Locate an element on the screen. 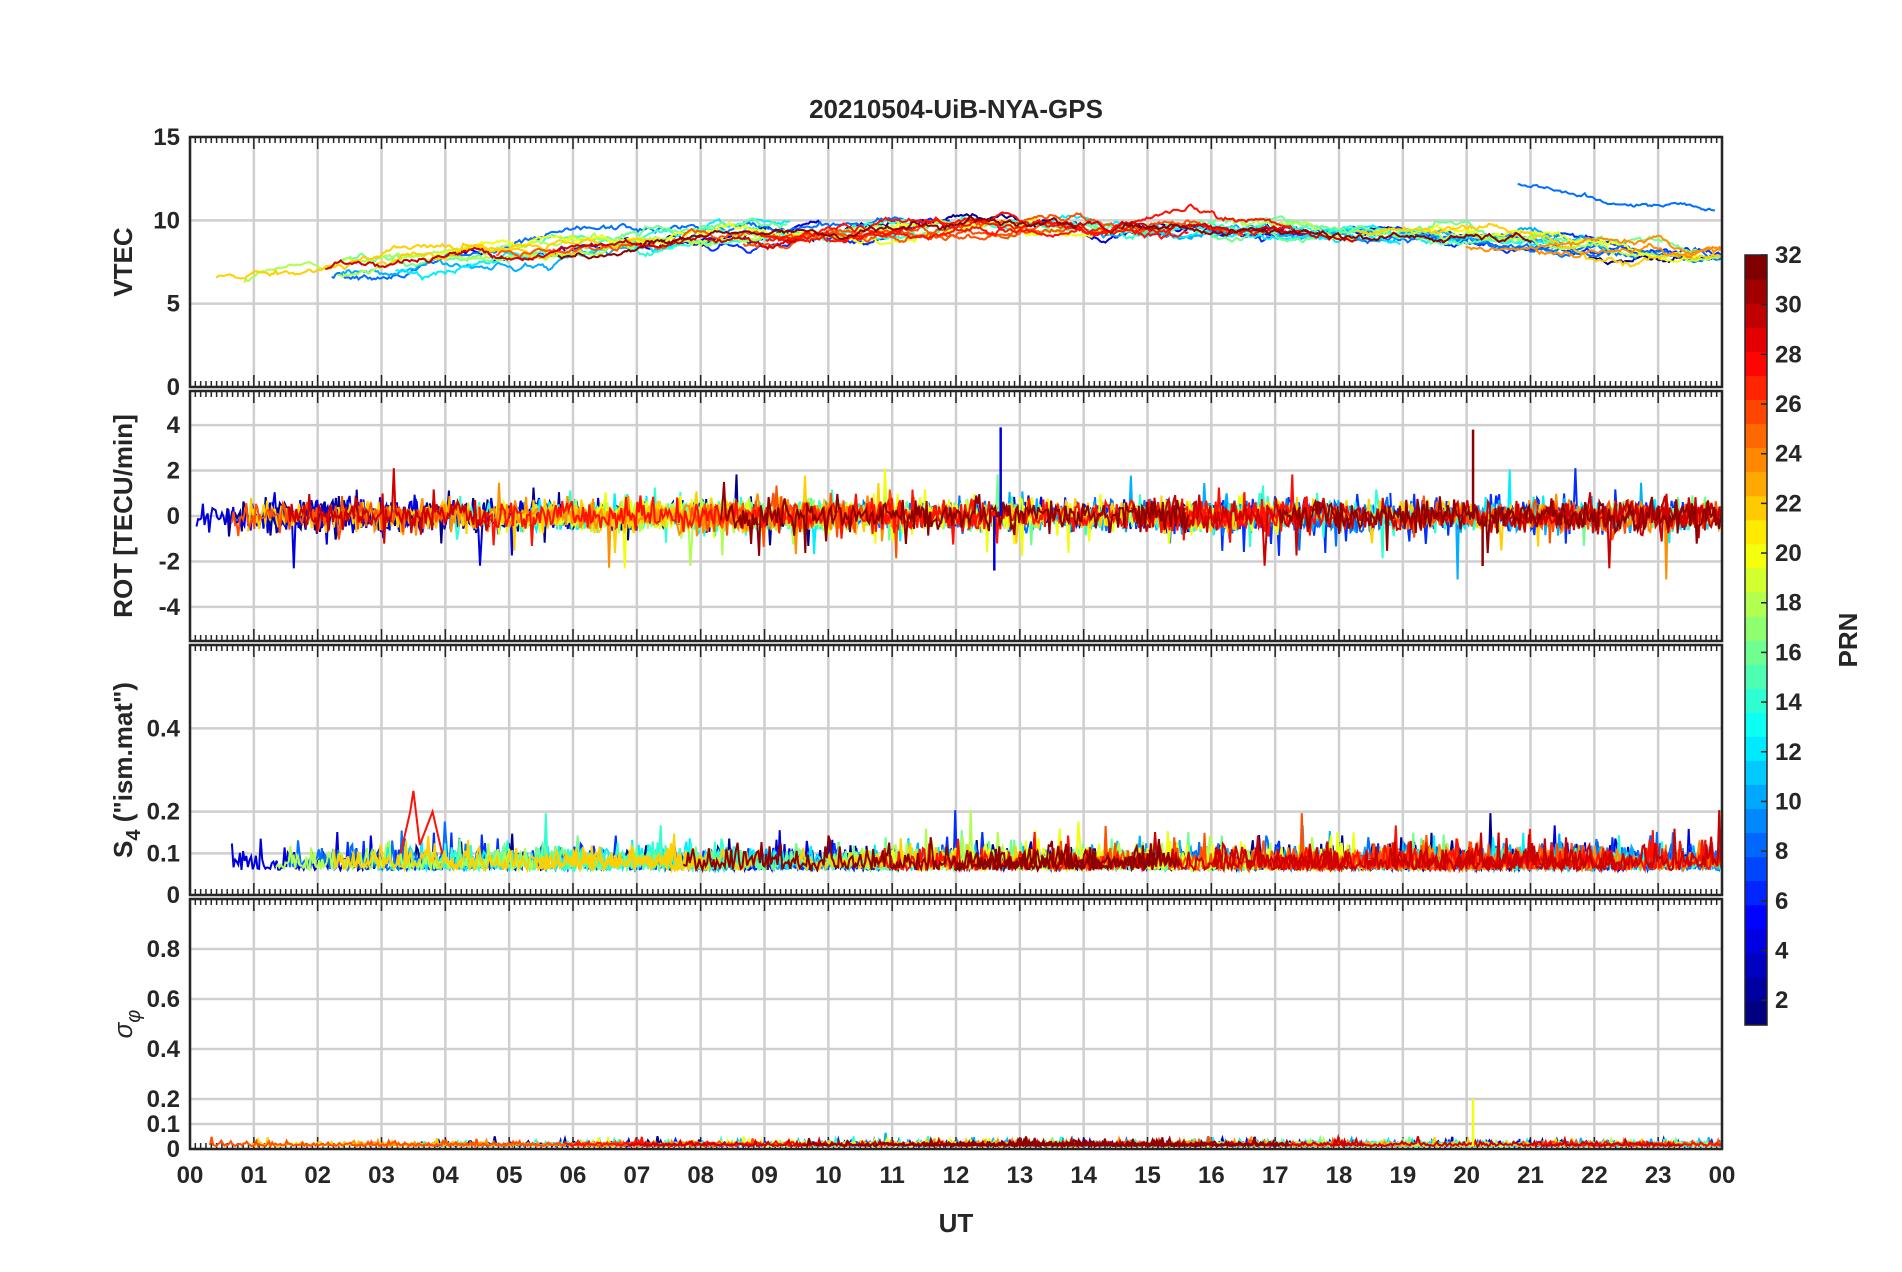  sigma_phi-y-label: σφ is located at coordinates (126, 1024).